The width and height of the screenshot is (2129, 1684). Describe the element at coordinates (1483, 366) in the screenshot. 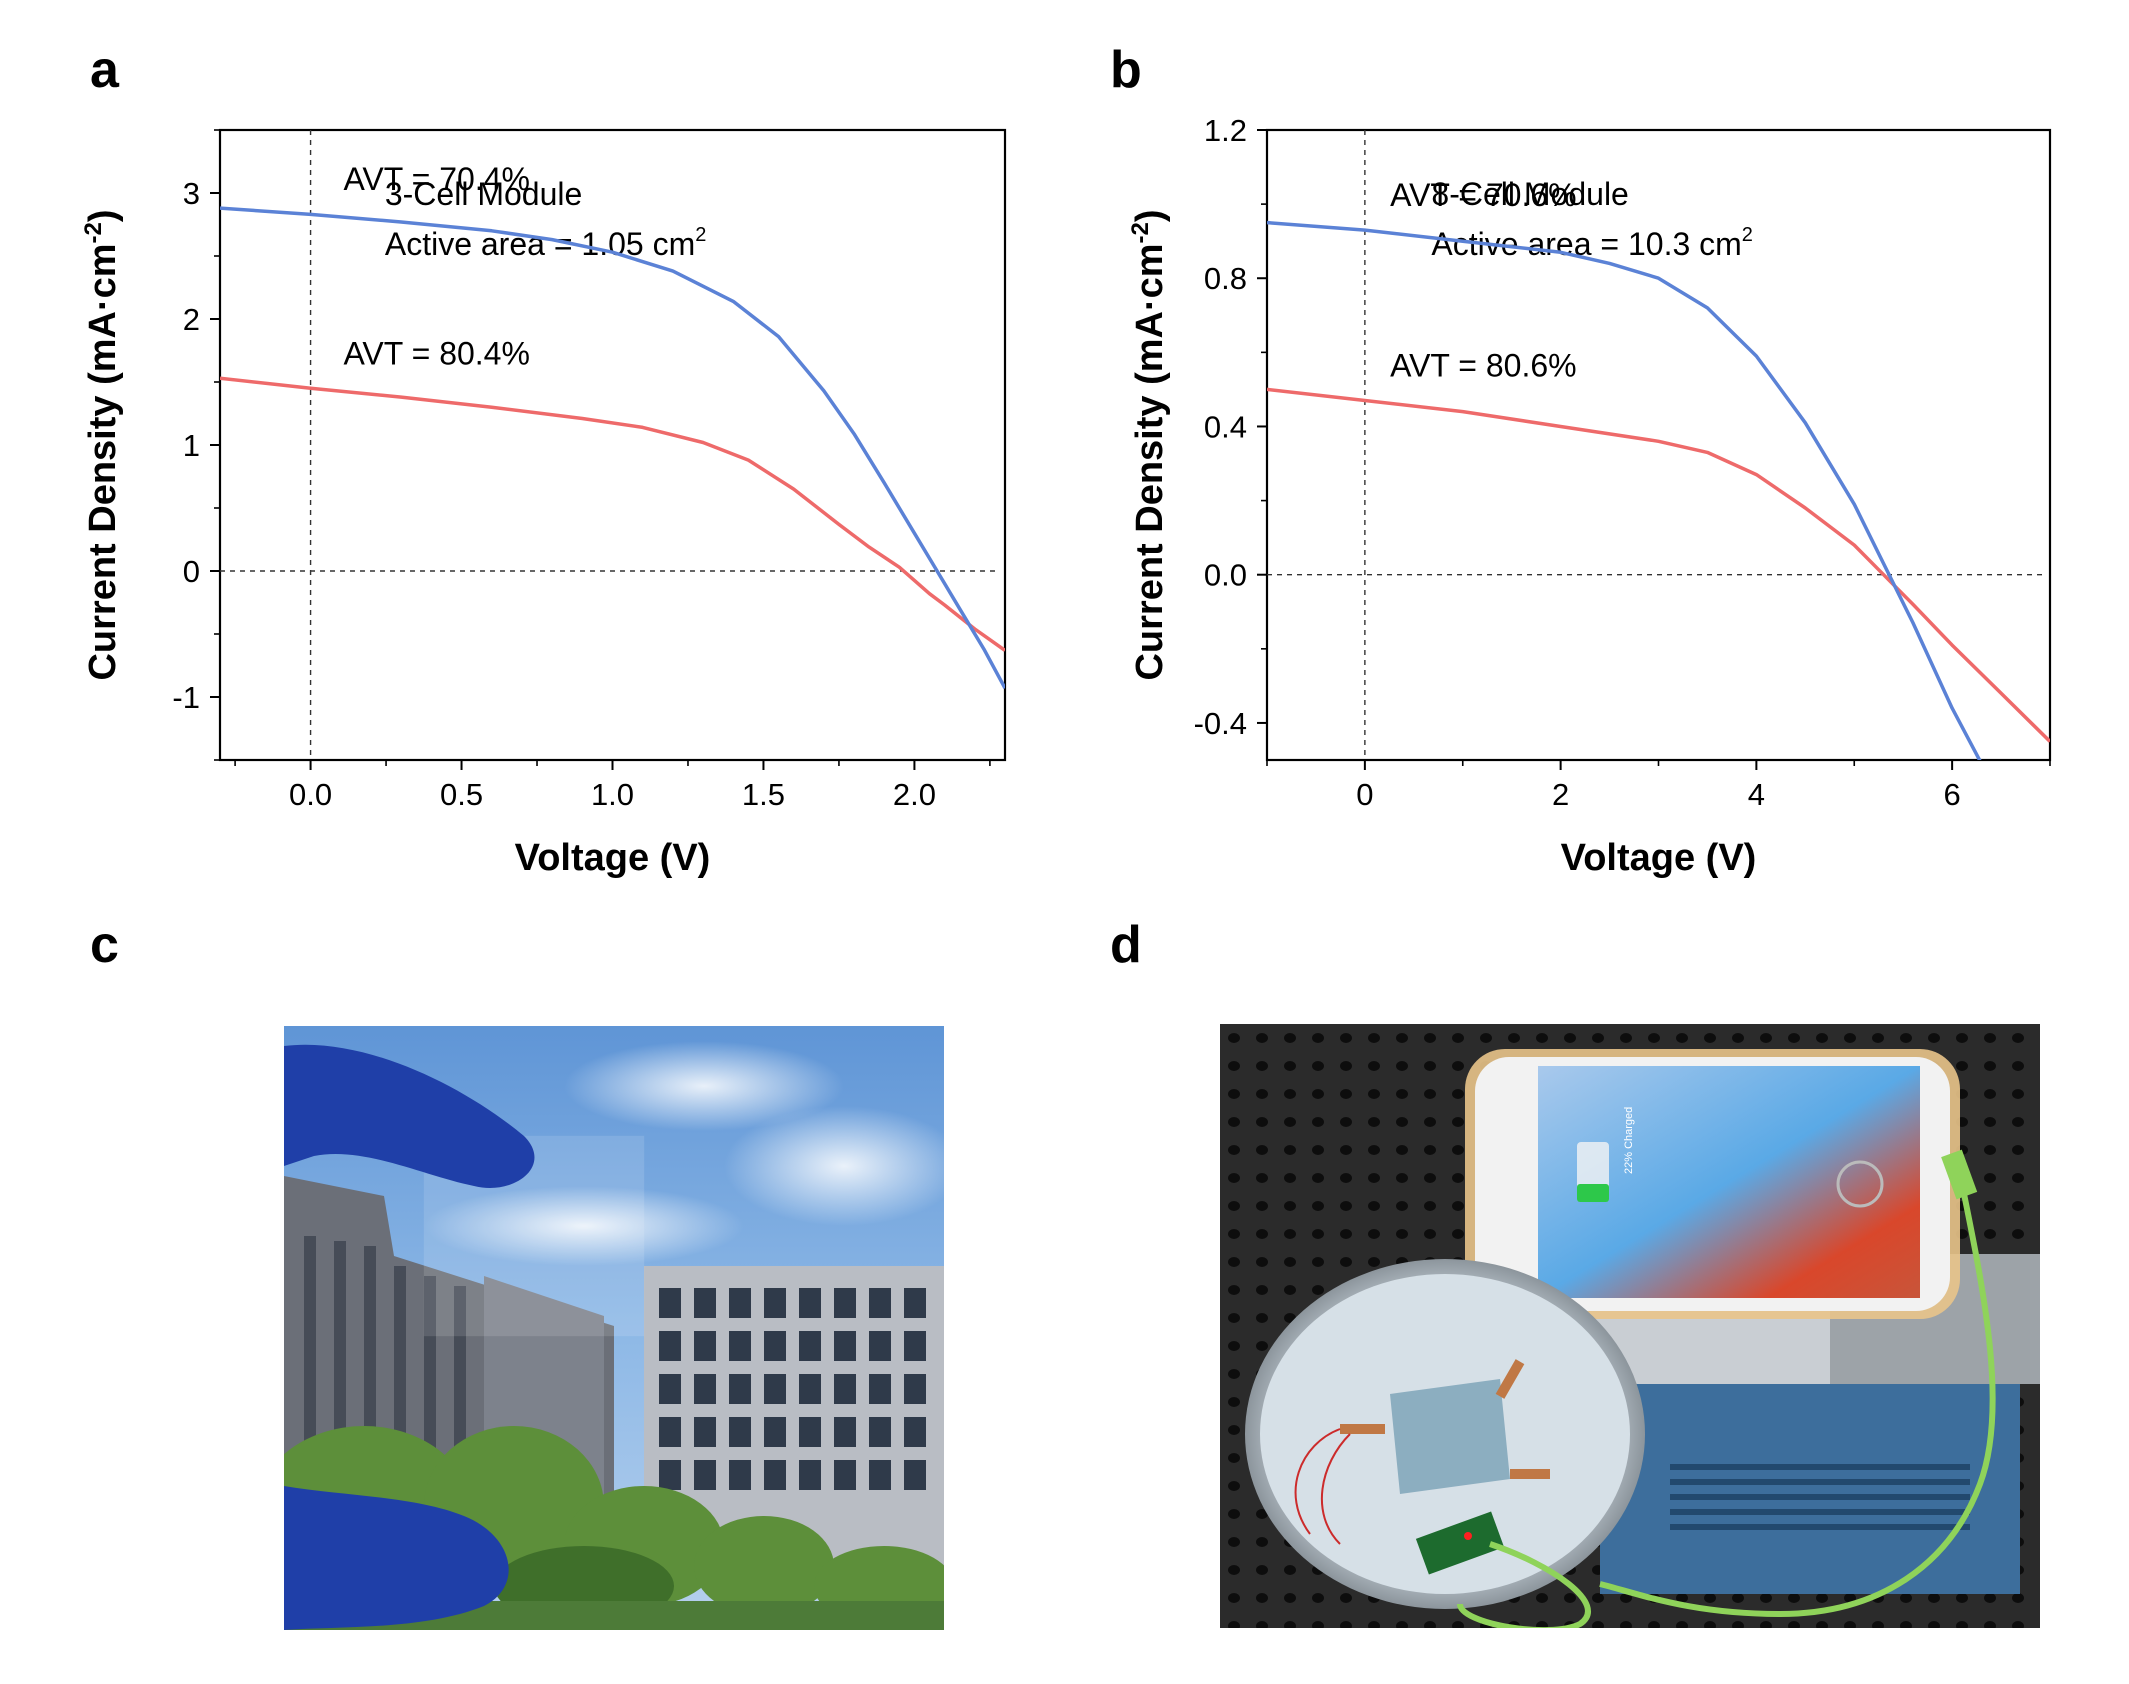

I see `series-label: AVT = 80.6%` at that location.